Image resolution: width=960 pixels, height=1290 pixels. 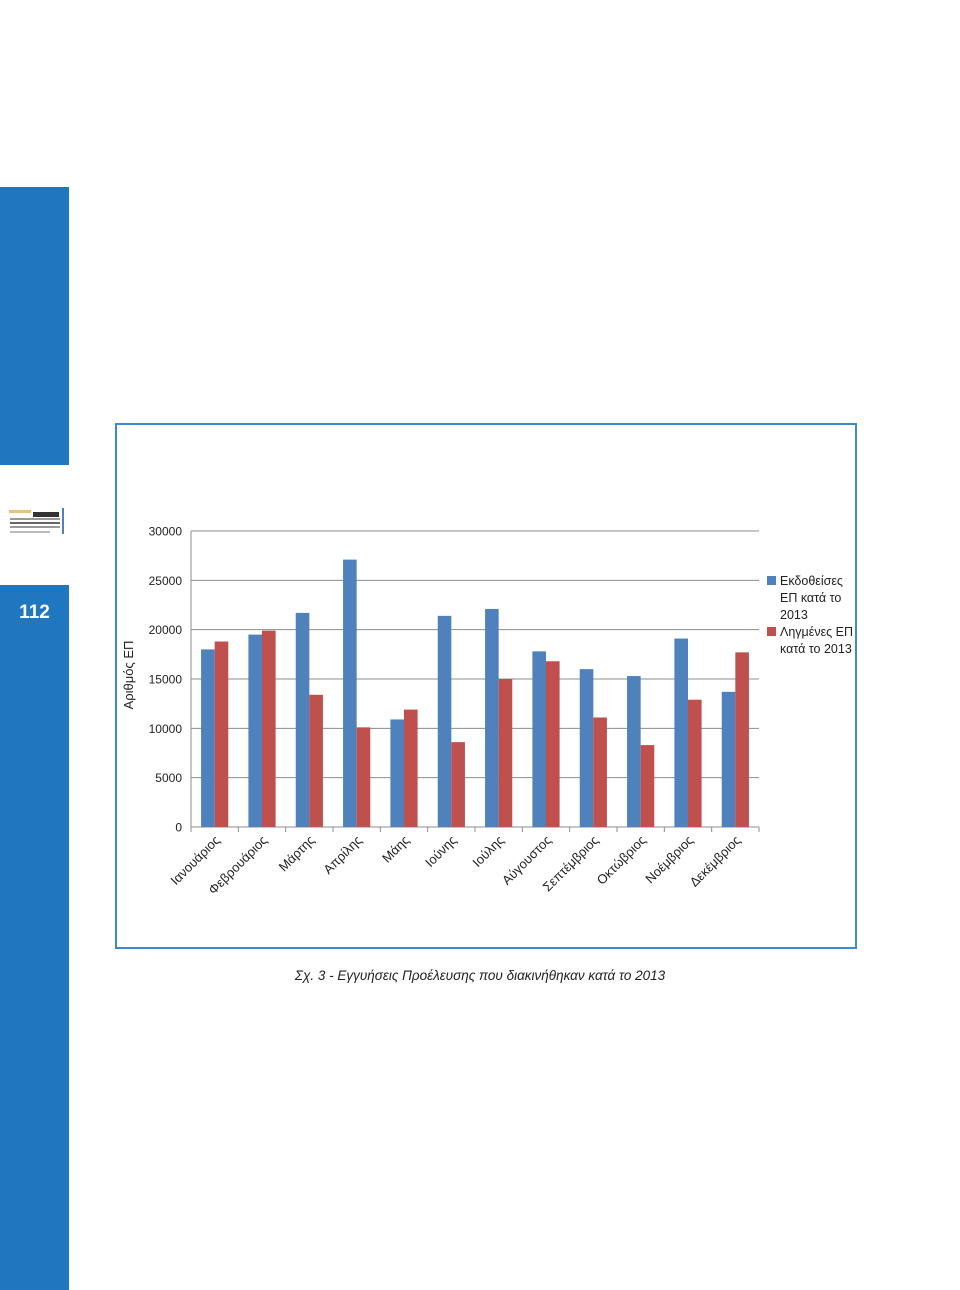 I want to click on x-tick-label: Μάης, so click(x=395, y=849).